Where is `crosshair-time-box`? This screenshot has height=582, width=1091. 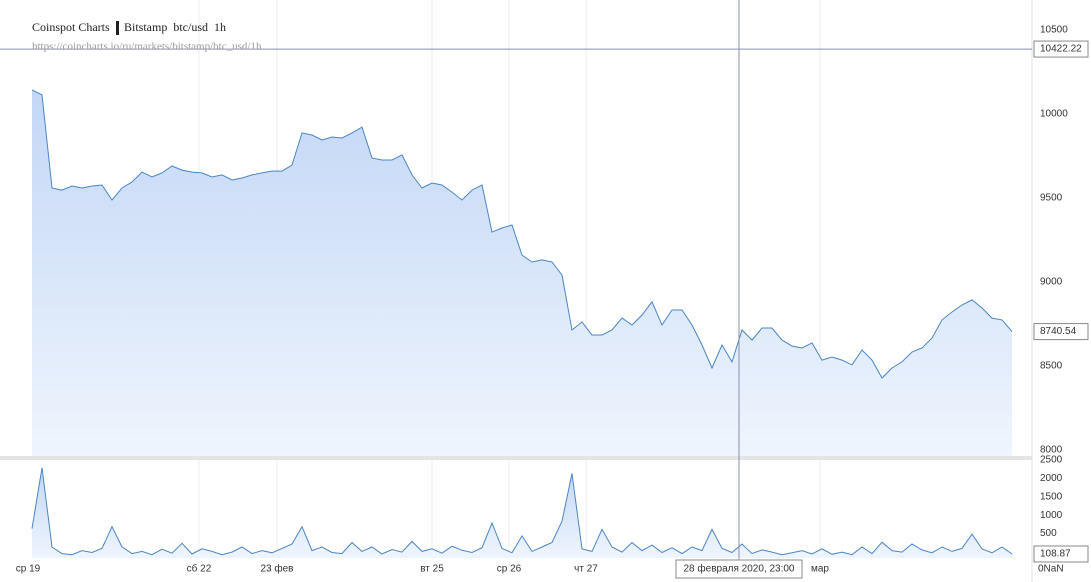
crosshair-time-box is located at coordinates (739, 569).